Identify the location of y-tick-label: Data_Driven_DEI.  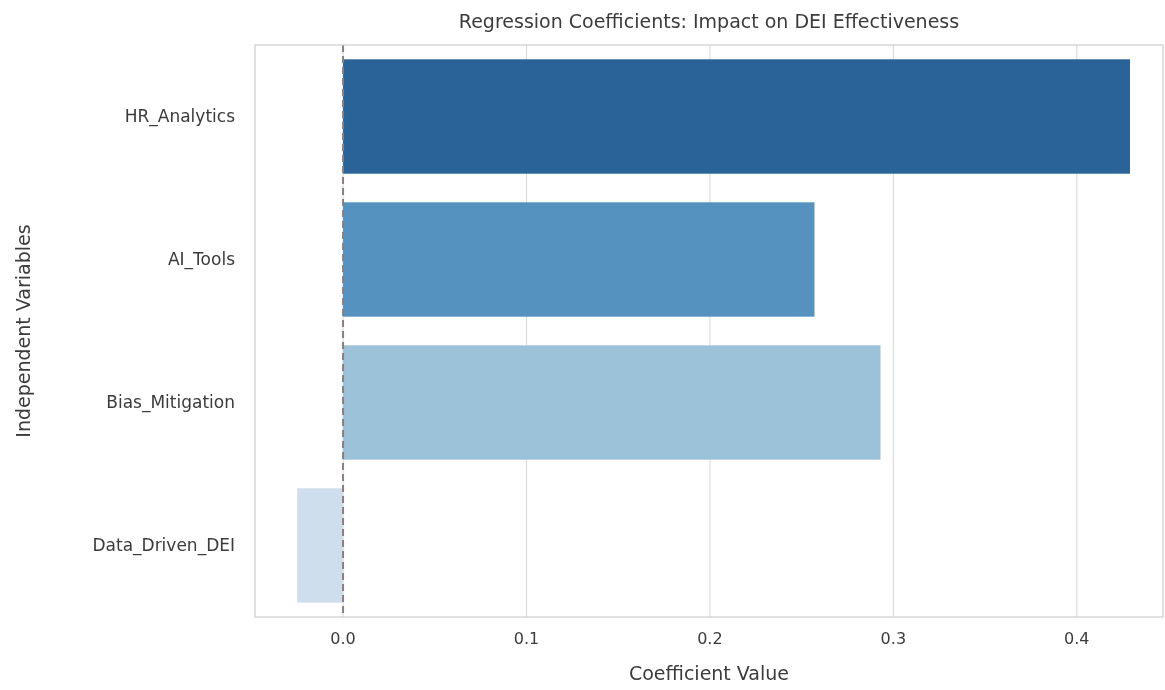
(163, 546).